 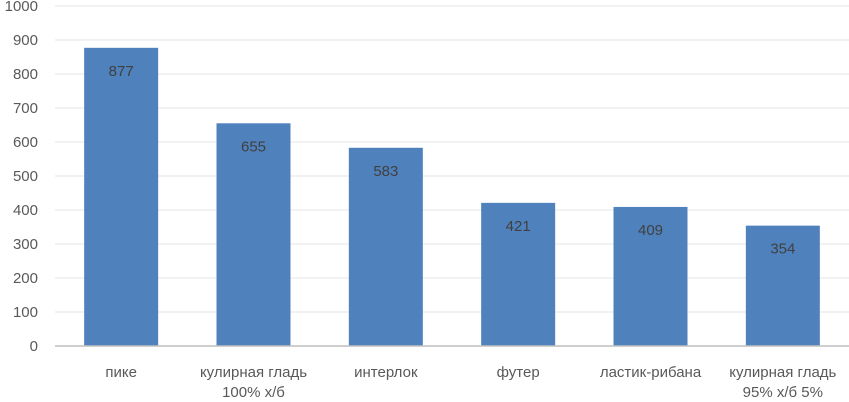 I want to click on category-label: пике, so click(x=121, y=372).